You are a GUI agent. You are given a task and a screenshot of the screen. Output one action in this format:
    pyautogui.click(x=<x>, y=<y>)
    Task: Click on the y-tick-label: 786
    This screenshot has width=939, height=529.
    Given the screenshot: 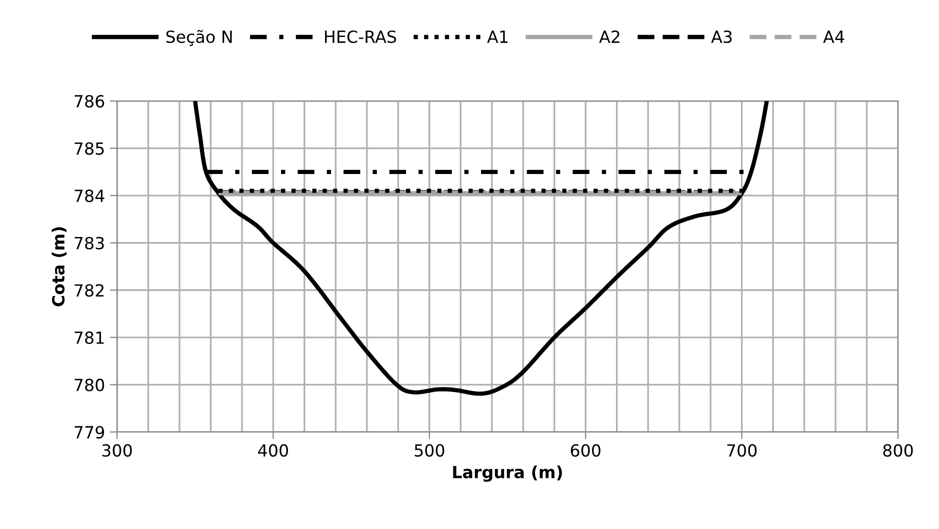 What is the action you would take?
    pyautogui.click(x=89, y=101)
    